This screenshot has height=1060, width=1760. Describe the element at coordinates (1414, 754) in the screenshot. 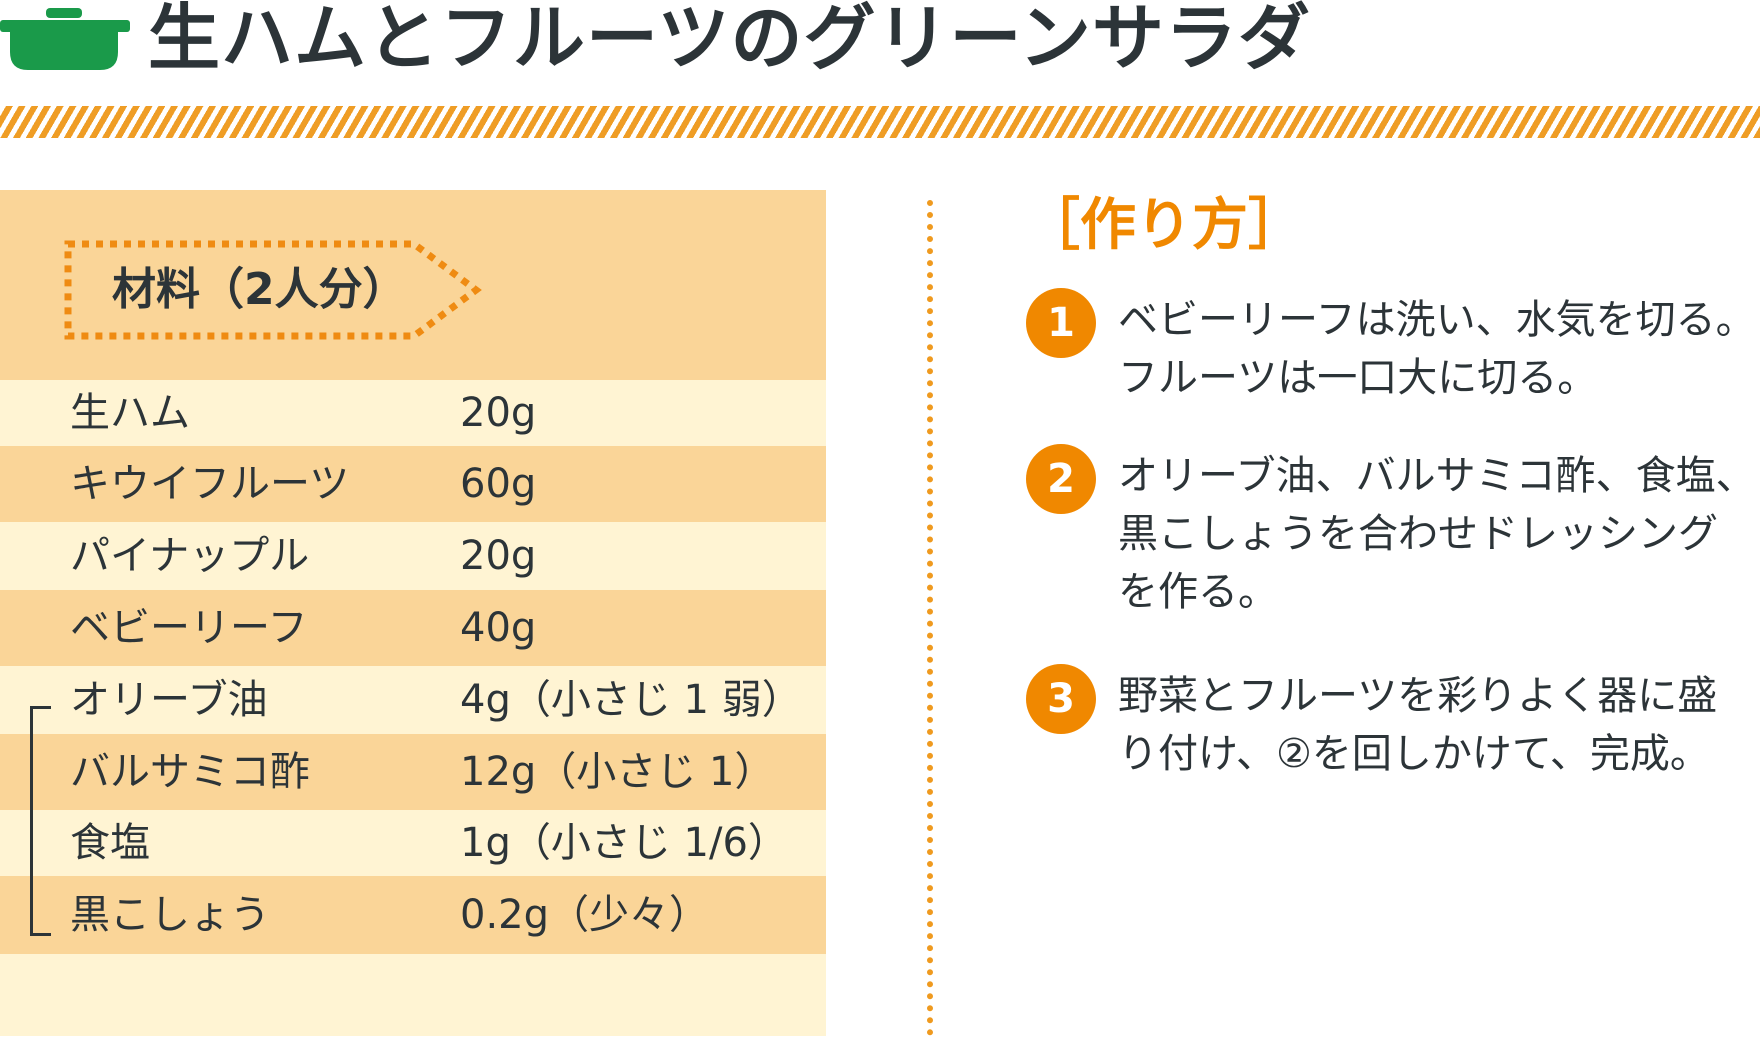

I see `step-text: り付け、②を回しかけて、完成。` at that location.